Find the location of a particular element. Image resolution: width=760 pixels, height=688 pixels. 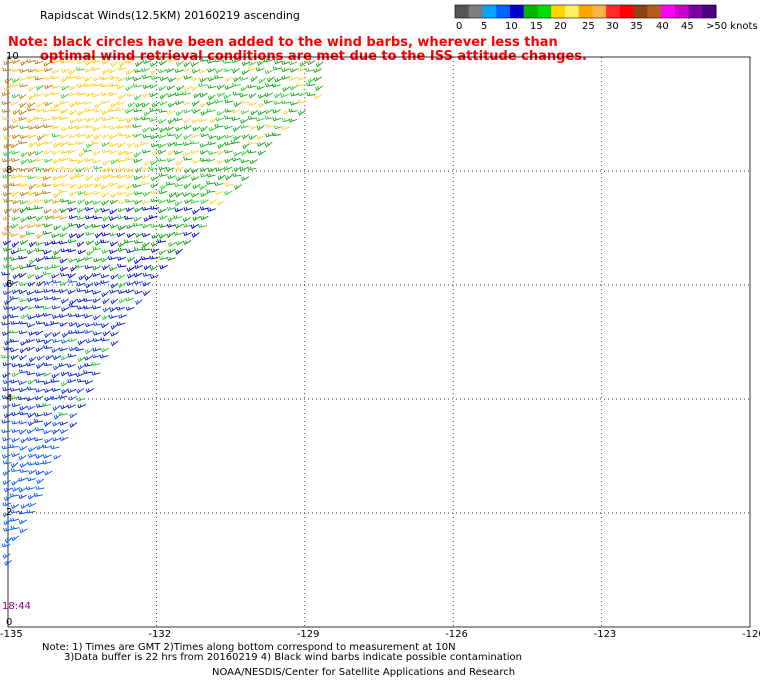

legend-label: 45 is located at coordinates (687, 26).